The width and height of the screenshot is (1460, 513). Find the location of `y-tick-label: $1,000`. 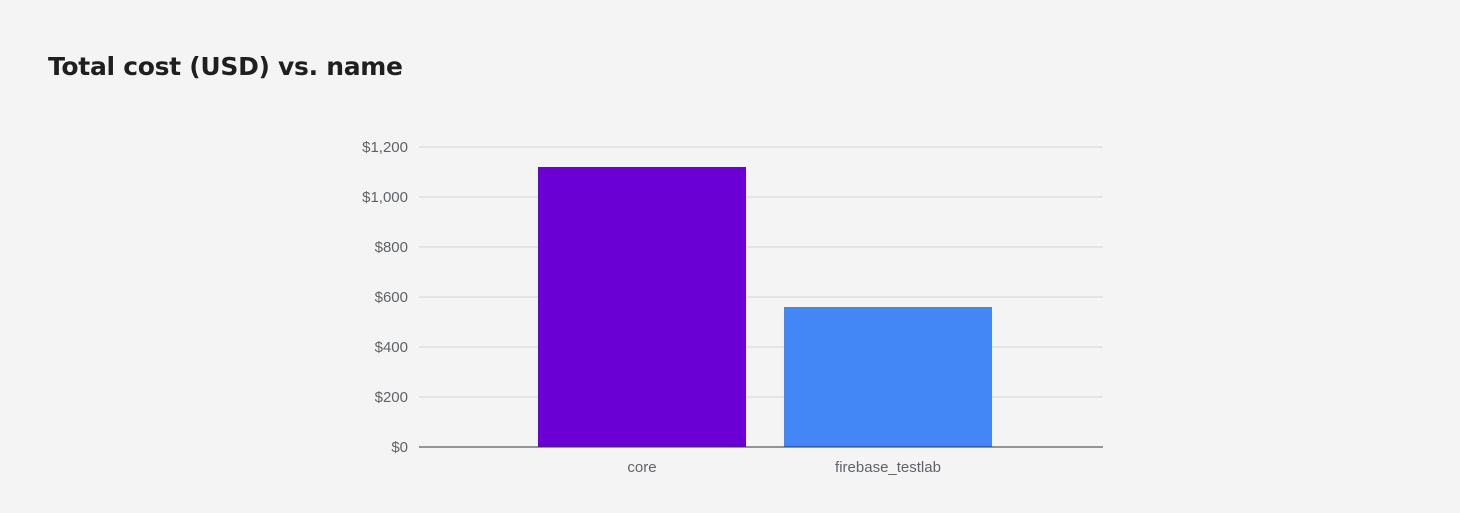

y-tick-label: $1,000 is located at coordinates (385, 197).